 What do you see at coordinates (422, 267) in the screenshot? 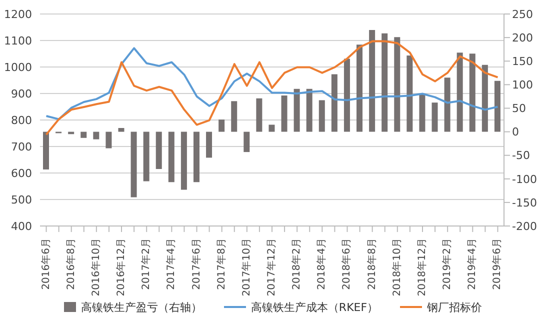
I see `x-tick-label: 2018年12月` at bounding box center [422, 267].